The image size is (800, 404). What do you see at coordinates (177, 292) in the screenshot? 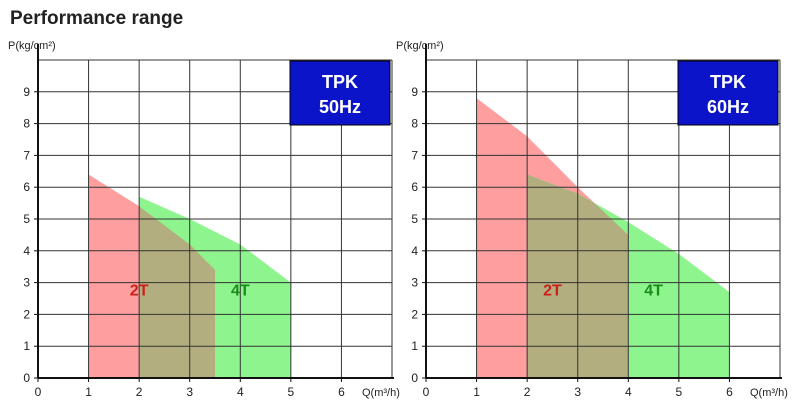
I see `series-area-overlap` at bounding box center [177, 292].